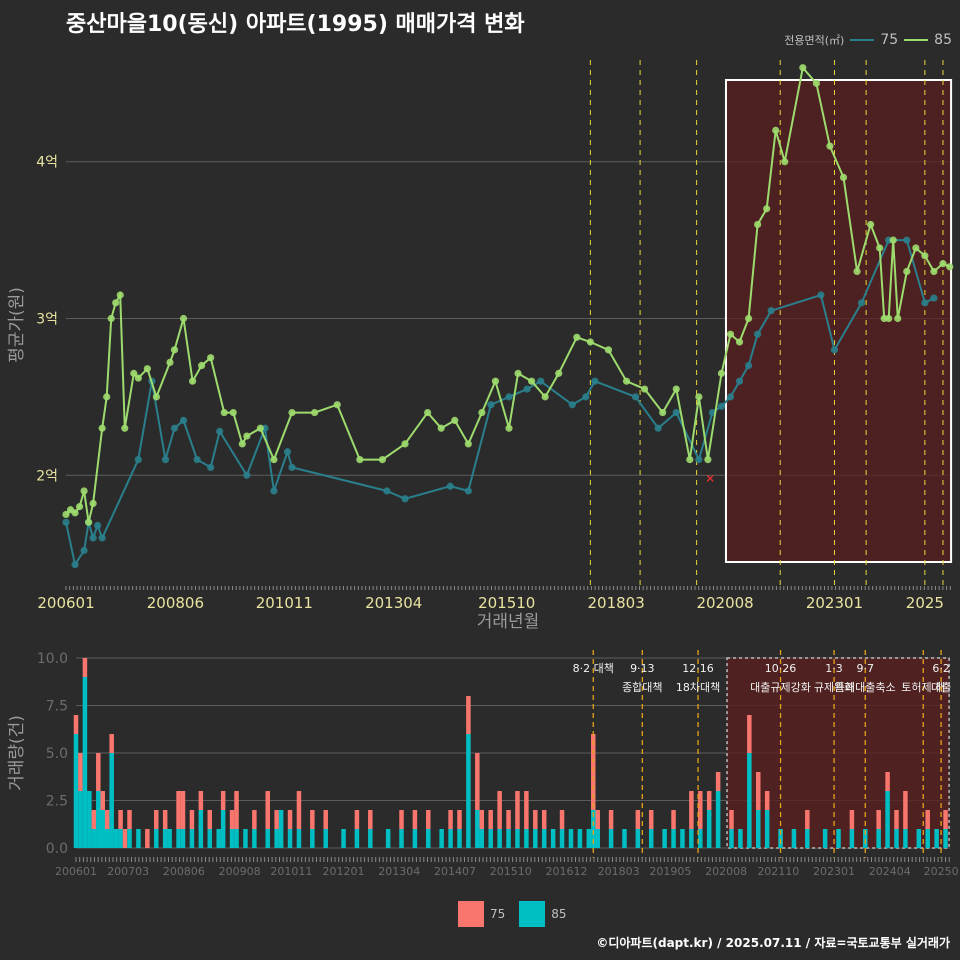 The width and height of the screenshot is (960, 960). I want to click on cancel-marker, so click(710, 478).